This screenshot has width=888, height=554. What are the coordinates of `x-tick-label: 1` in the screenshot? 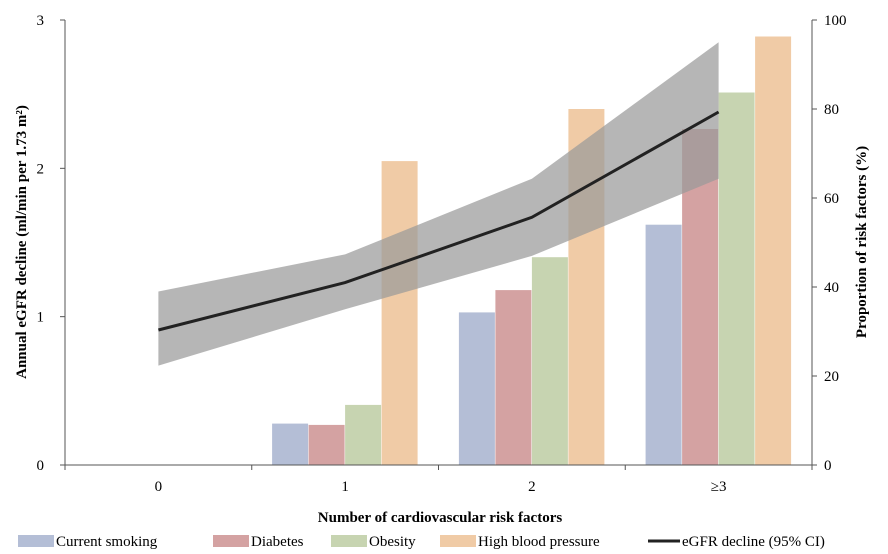 It's located at (345, 487).